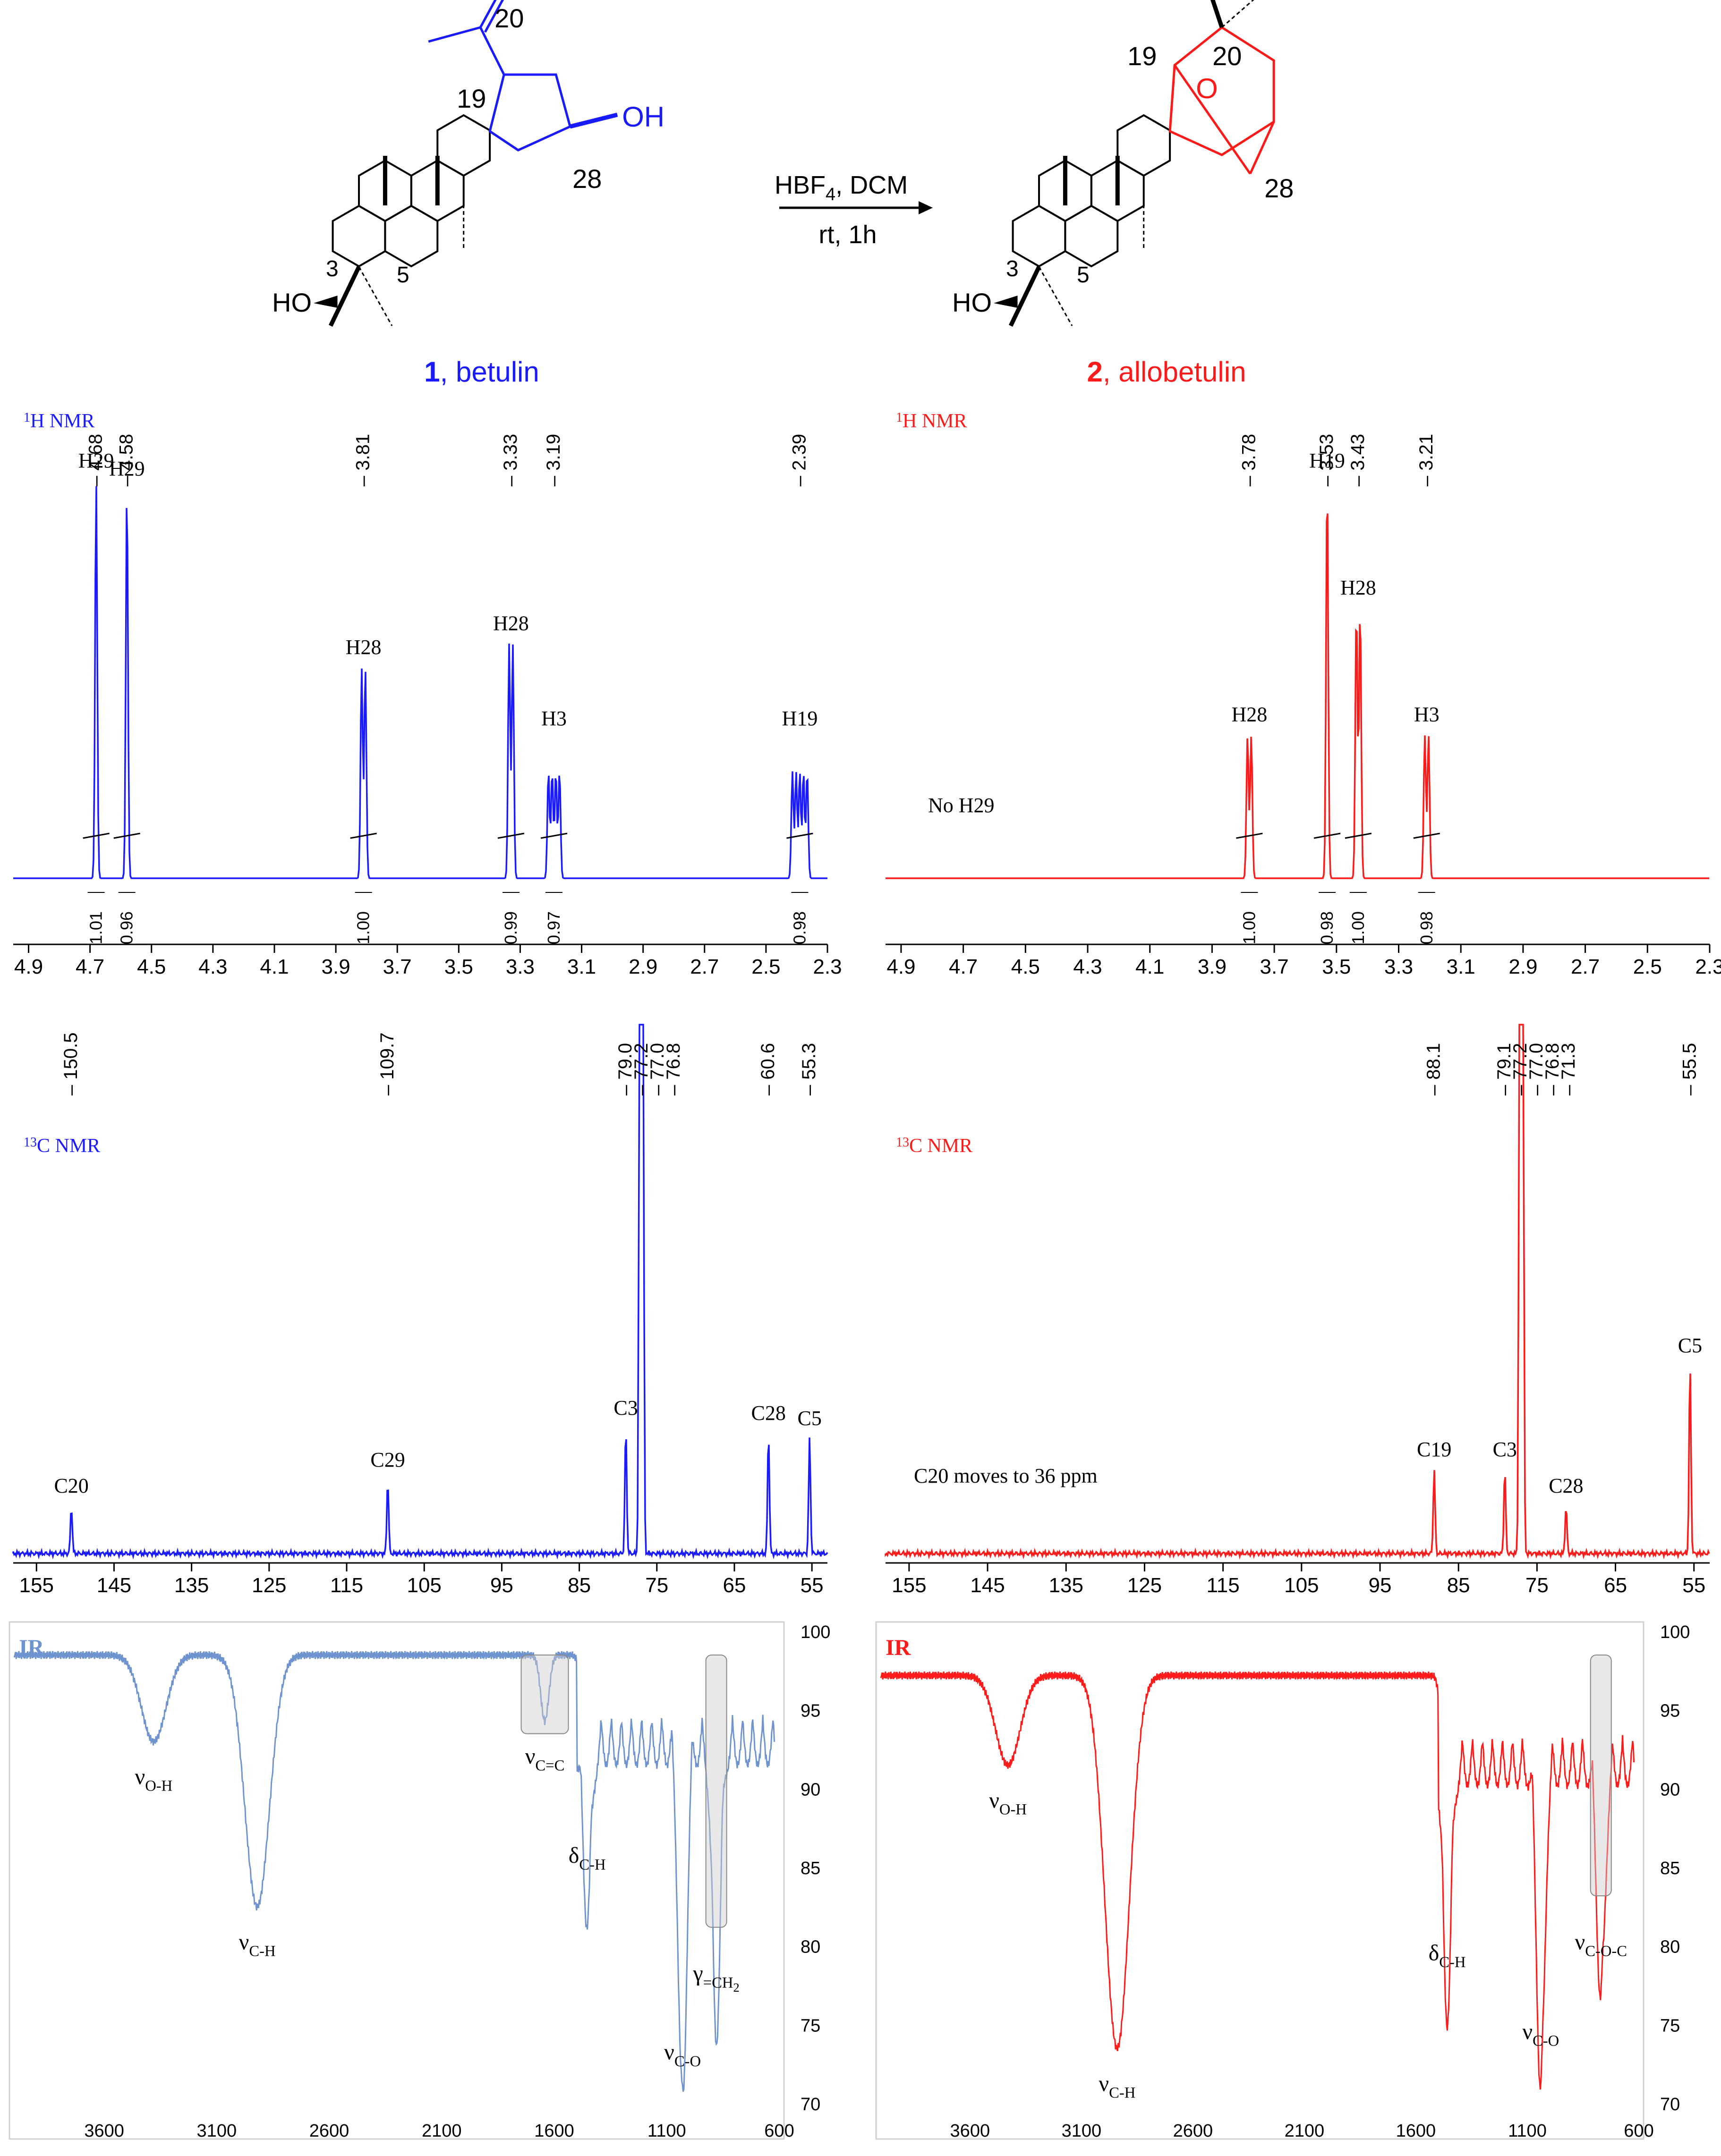 This screenshot has width=1721, height=2156. Describe the element at coordinates (1025, 967) in the screenshot. I see `x-tick-label: 4.5` at that location.